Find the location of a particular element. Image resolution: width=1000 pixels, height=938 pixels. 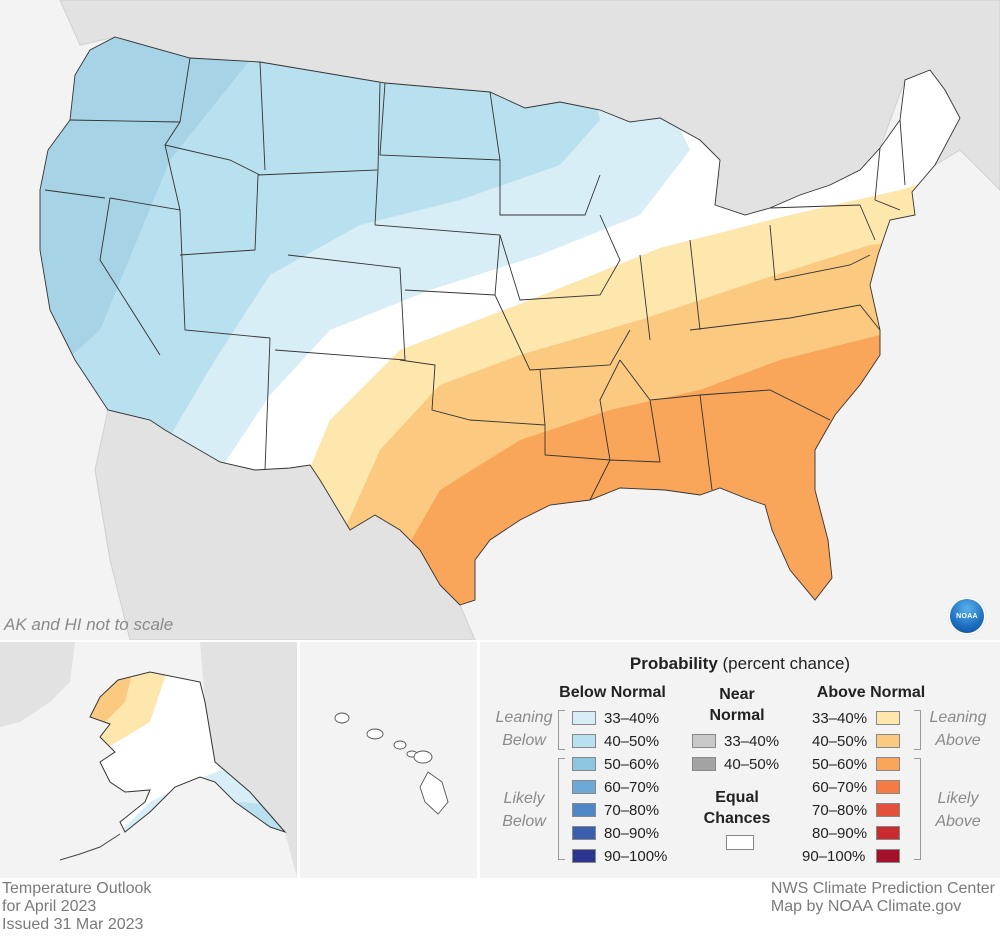

leaning-above-bracket is located at coordinates (917, 730).